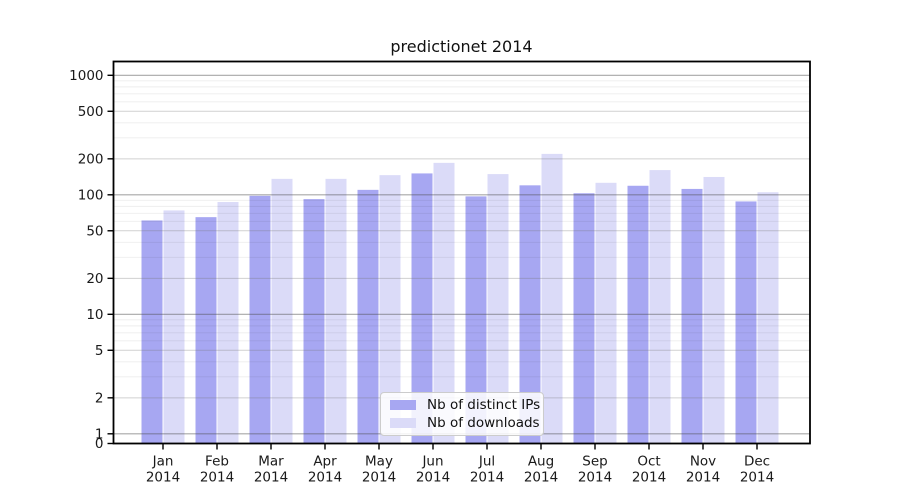 The height and width of the screenshot is (500, 900). Describe the element at coordinates (541, 462) in the screenshot. I see `x-tick-label-month: Aug` at that location.